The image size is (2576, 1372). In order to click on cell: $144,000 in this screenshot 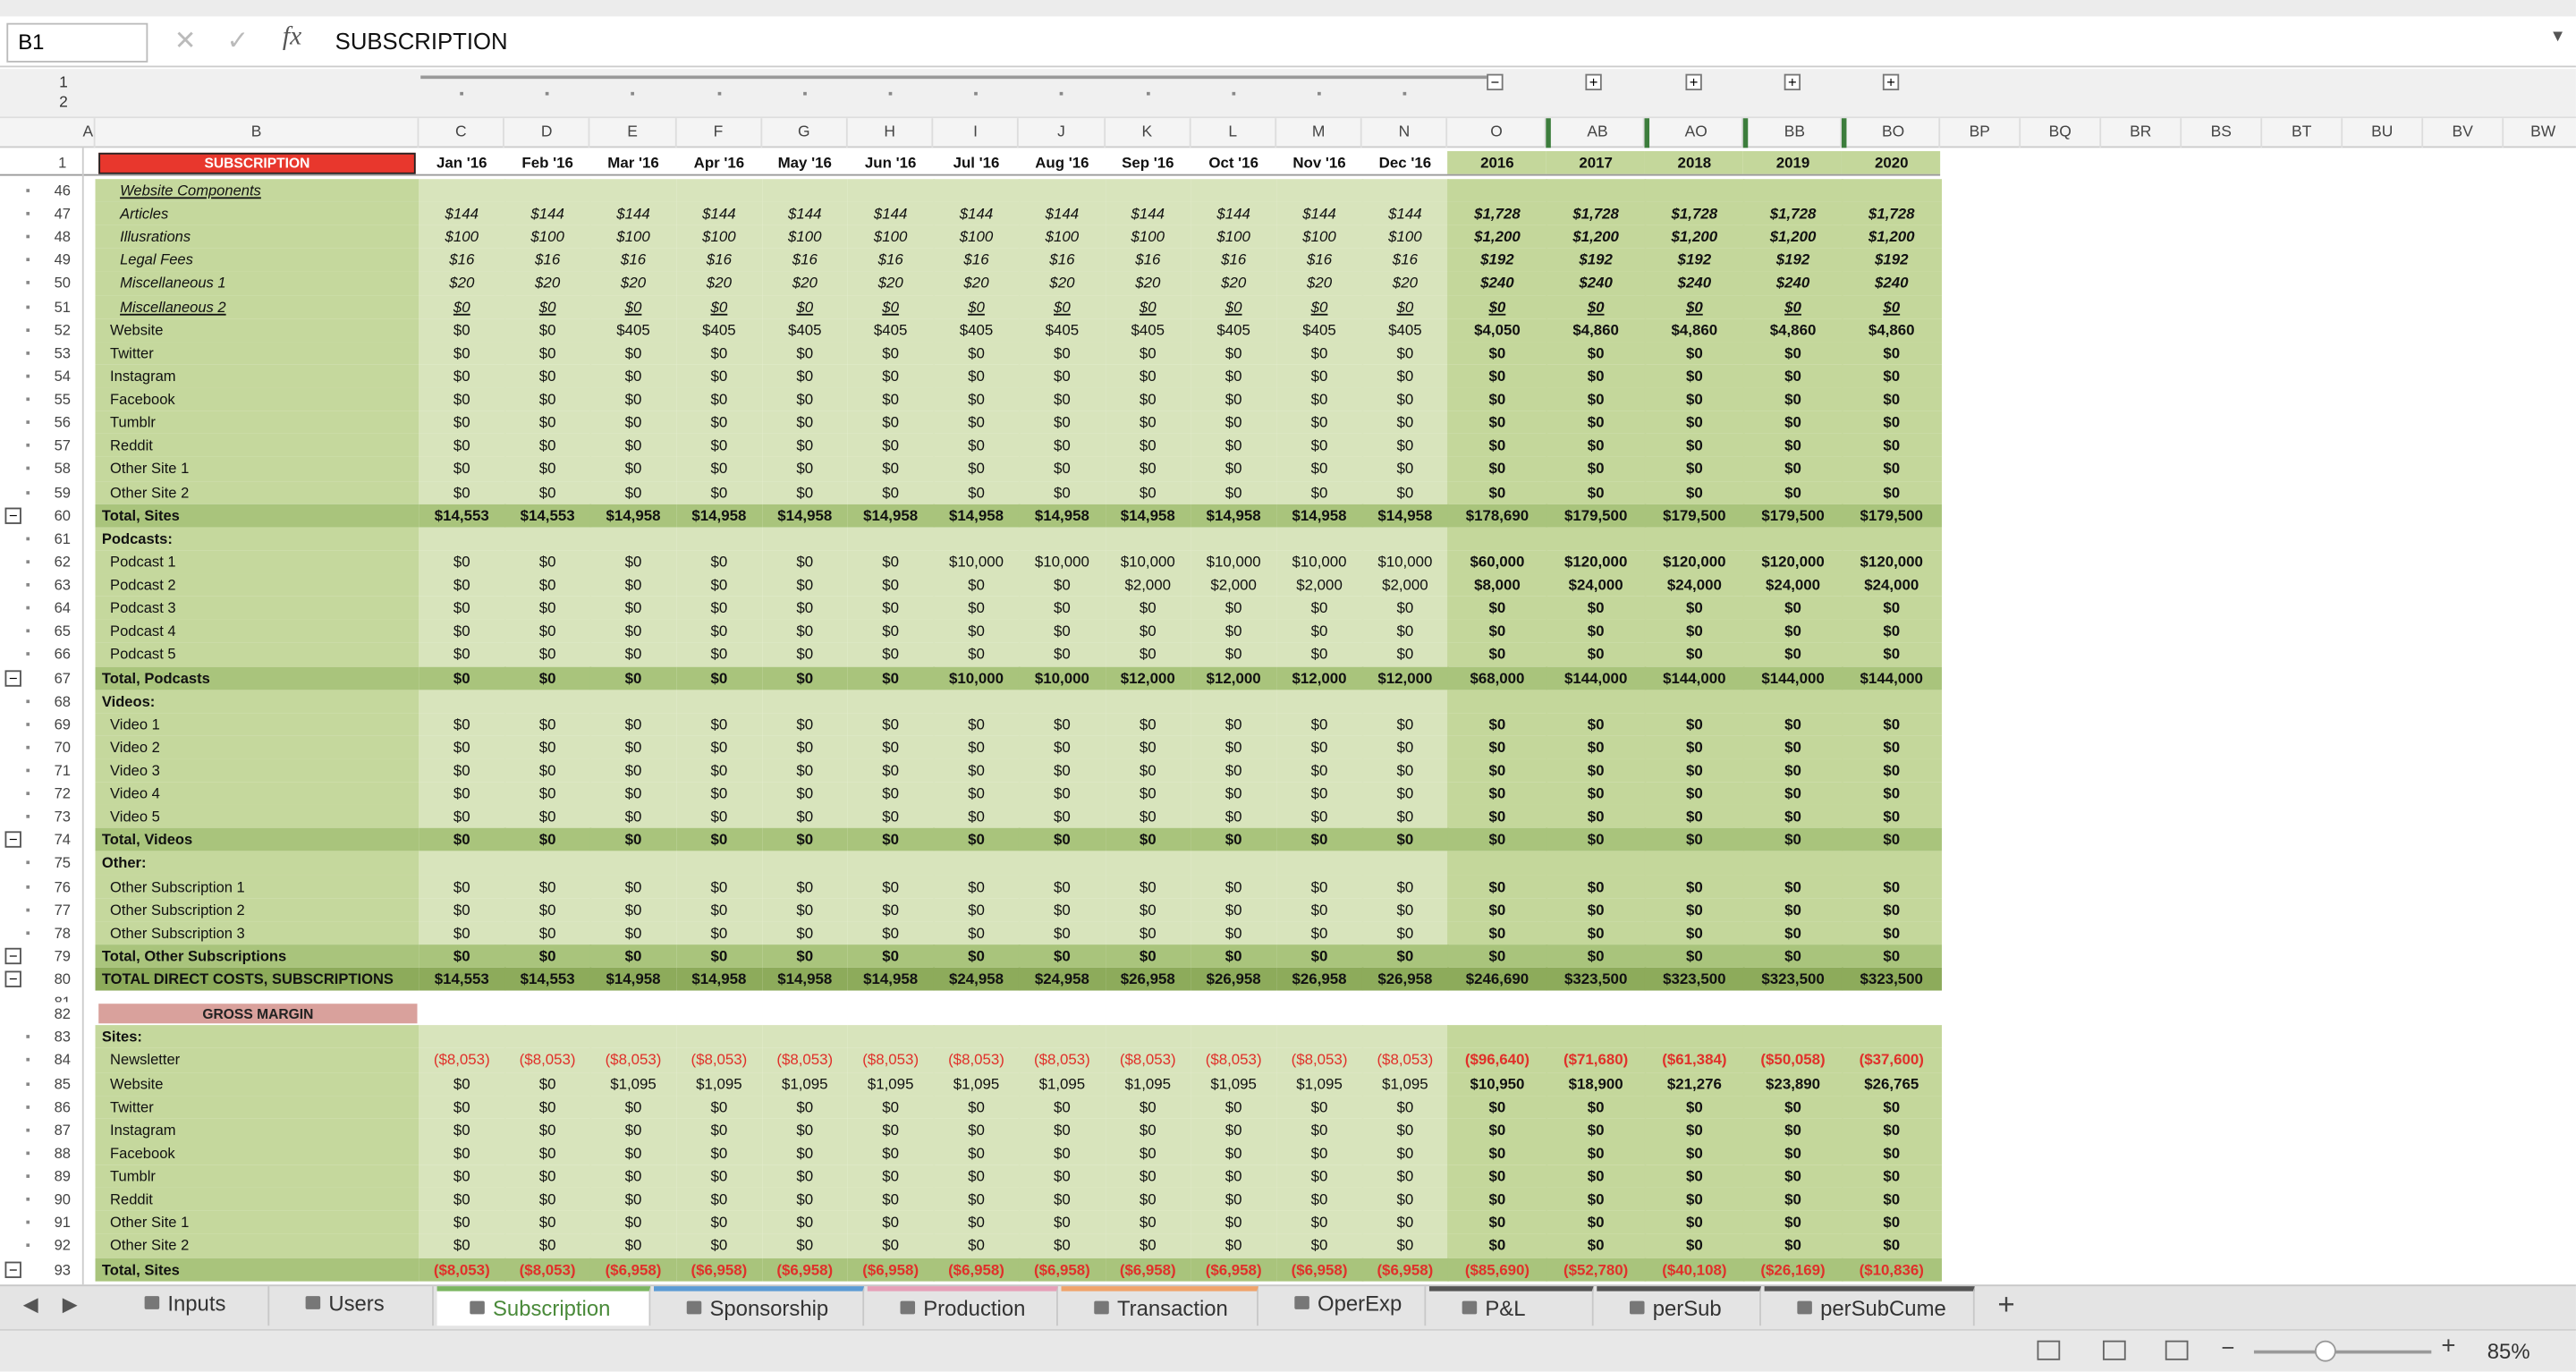, I will do `click(1891, 677)`.